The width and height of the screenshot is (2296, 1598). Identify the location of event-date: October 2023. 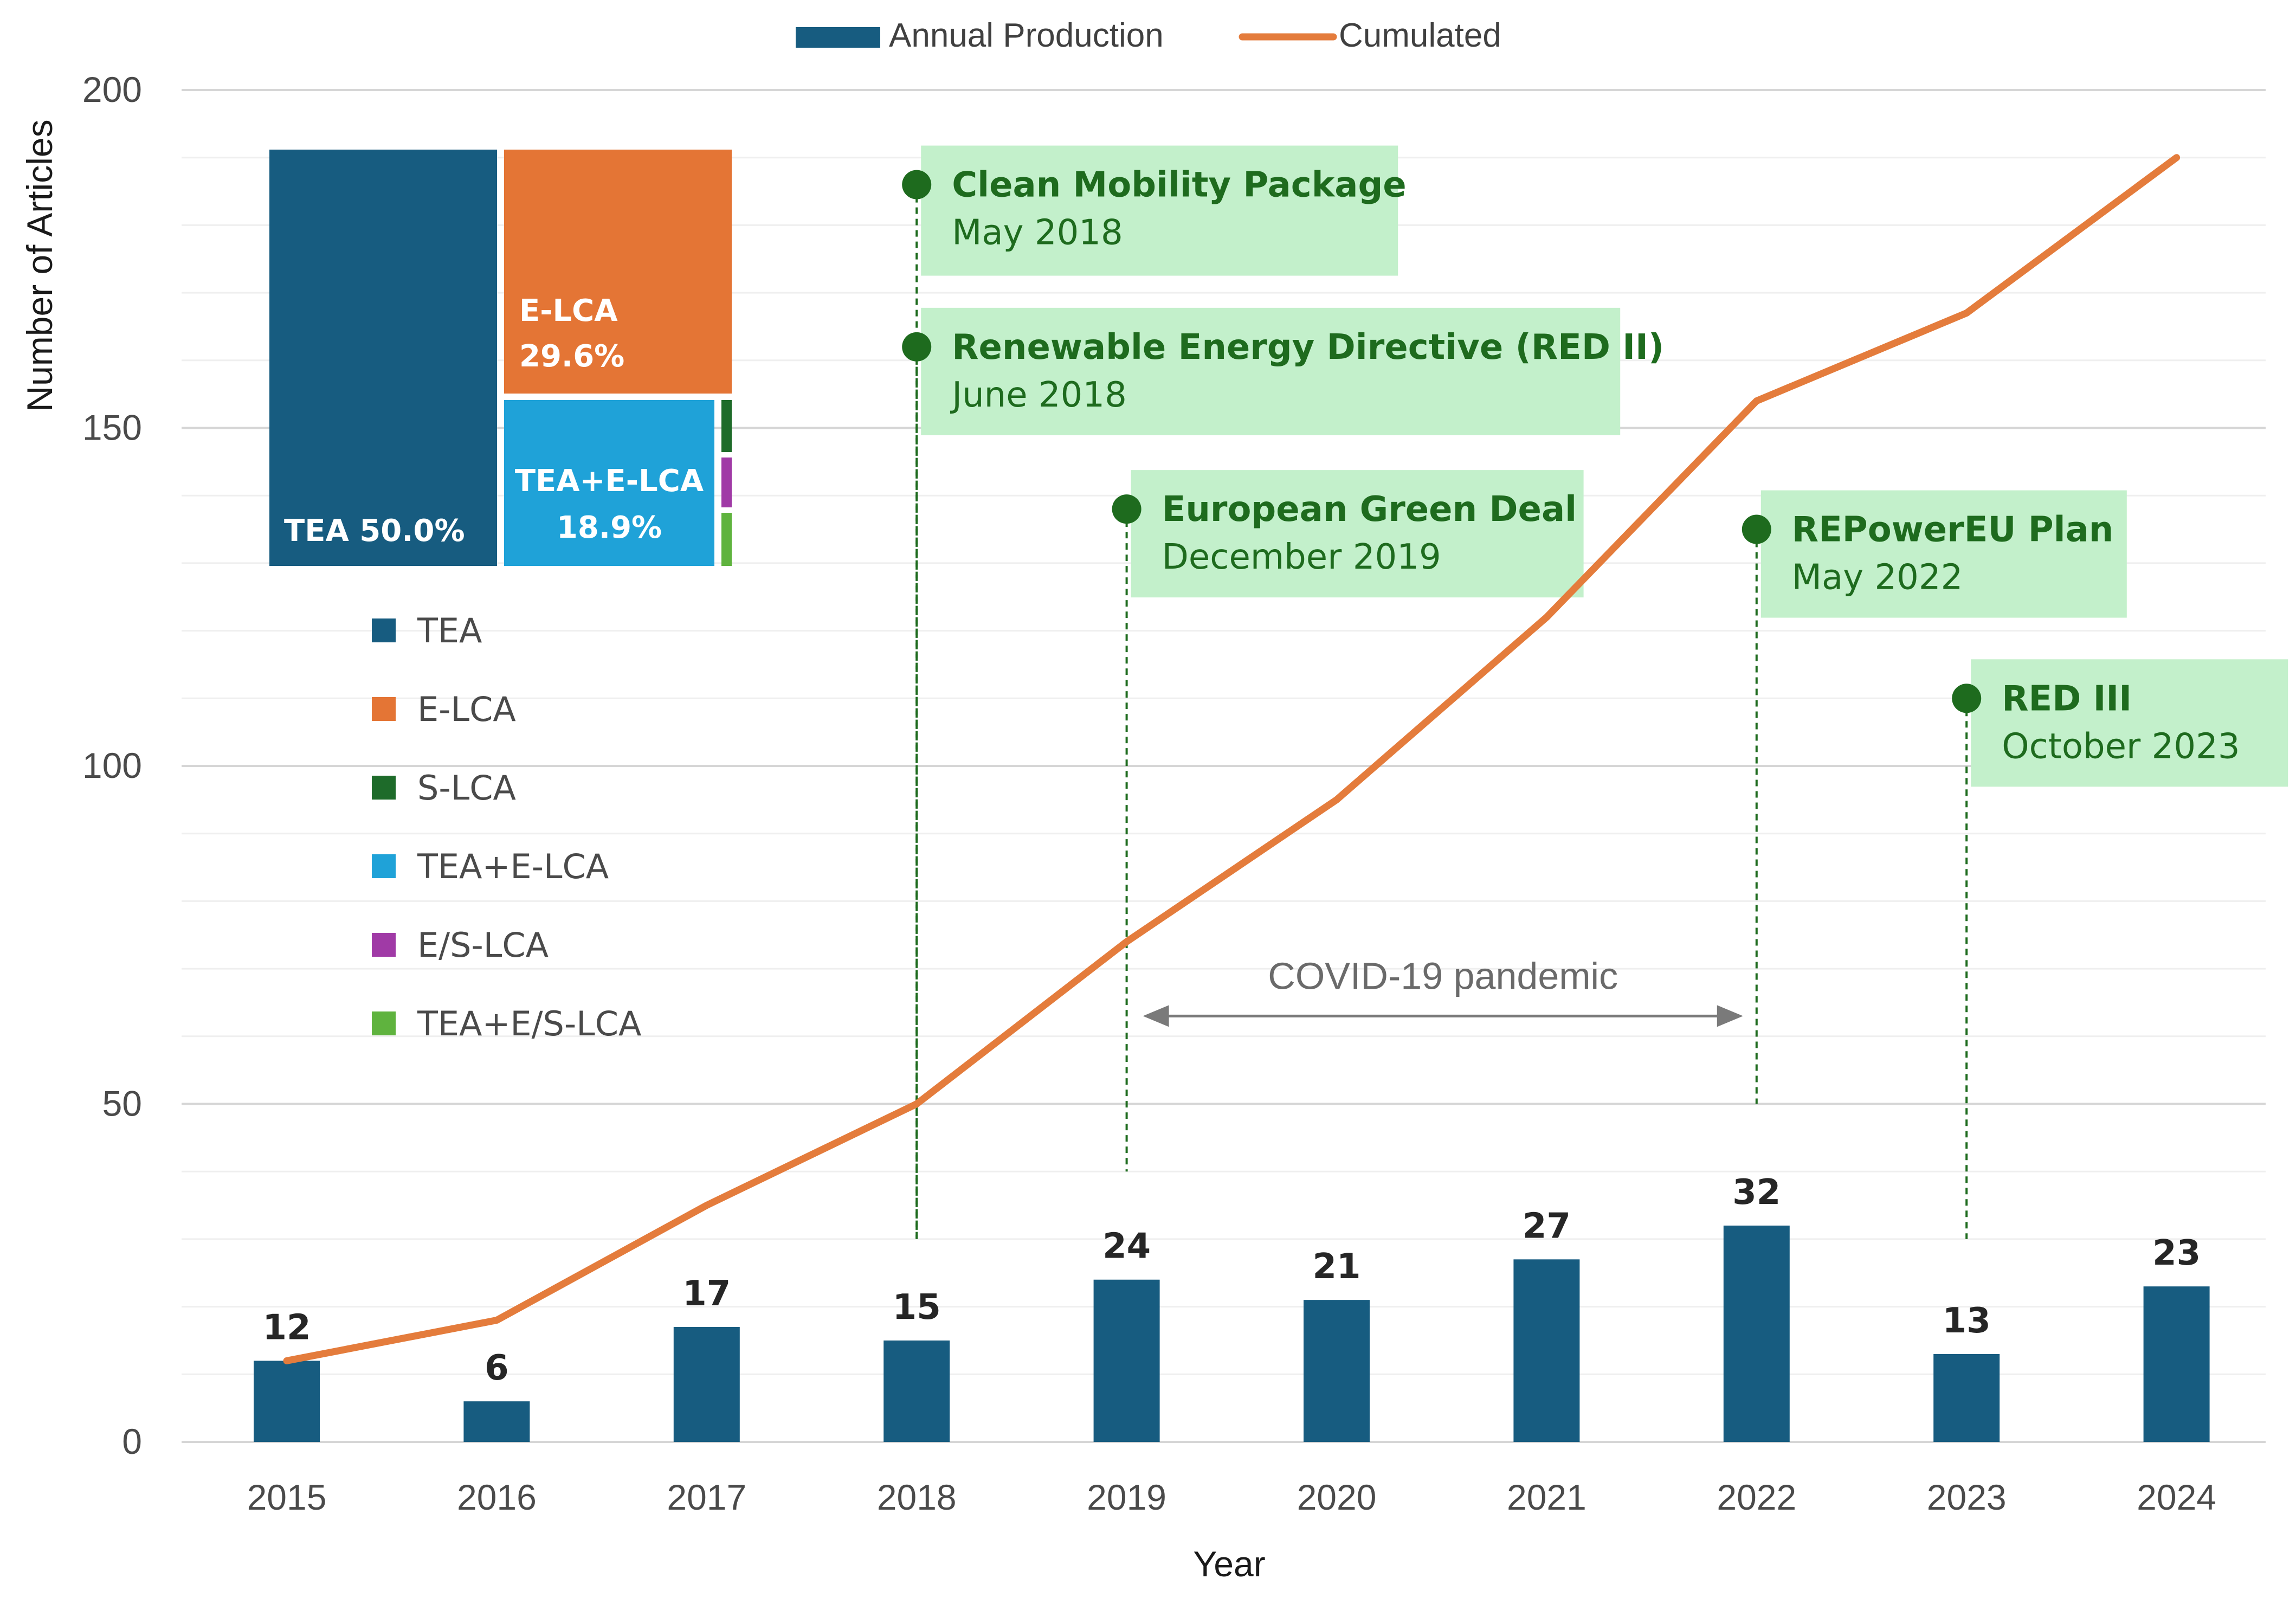
(2121, 746).